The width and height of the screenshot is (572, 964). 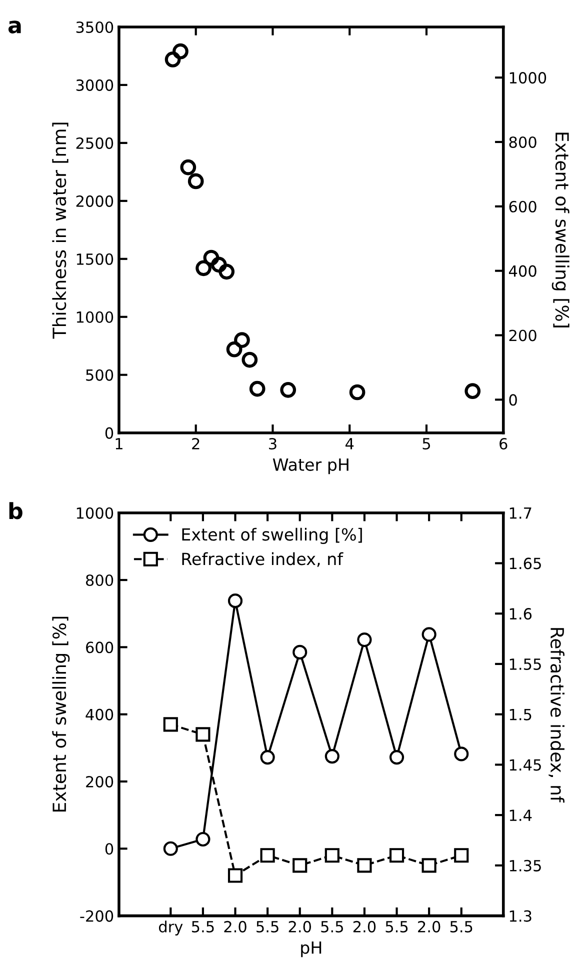 What do you see at coordinates (95, 201) in the screenshot?
I see `y-tick-label: 2000` at bounding box center [95, 201].